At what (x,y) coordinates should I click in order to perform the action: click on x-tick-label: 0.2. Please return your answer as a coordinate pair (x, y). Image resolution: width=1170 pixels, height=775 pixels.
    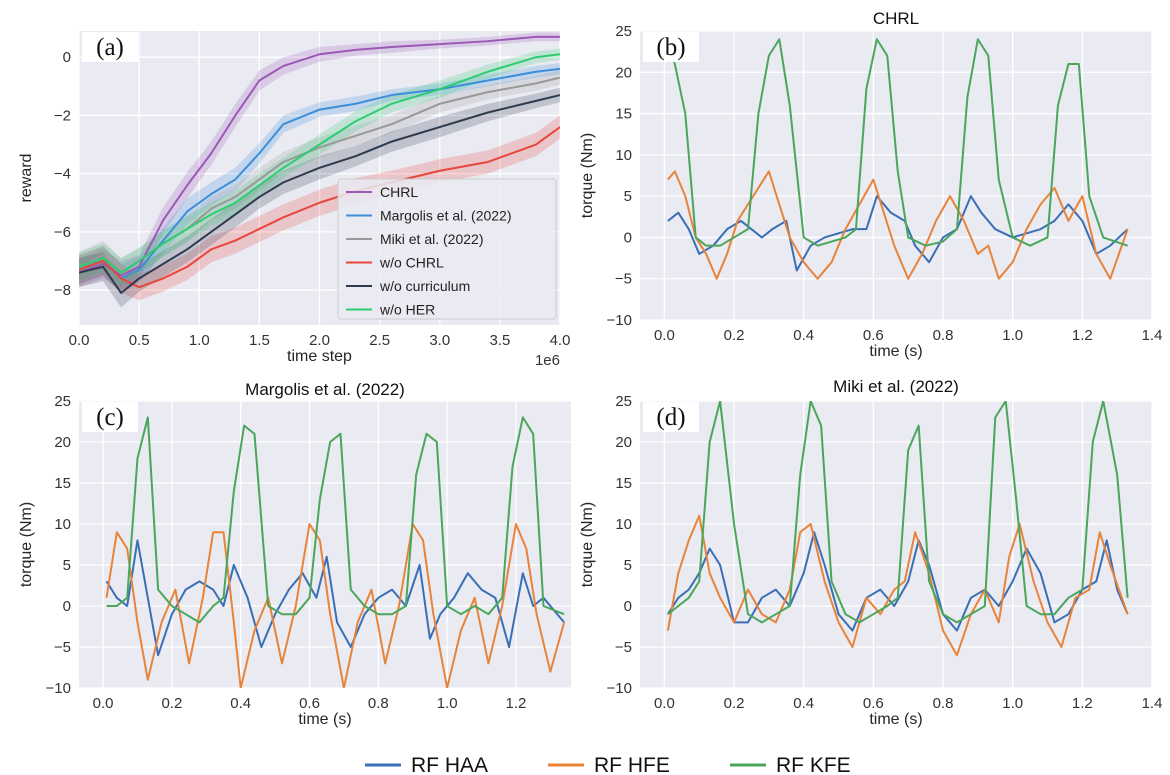
    Looking at the image, I should click on (734, 703).